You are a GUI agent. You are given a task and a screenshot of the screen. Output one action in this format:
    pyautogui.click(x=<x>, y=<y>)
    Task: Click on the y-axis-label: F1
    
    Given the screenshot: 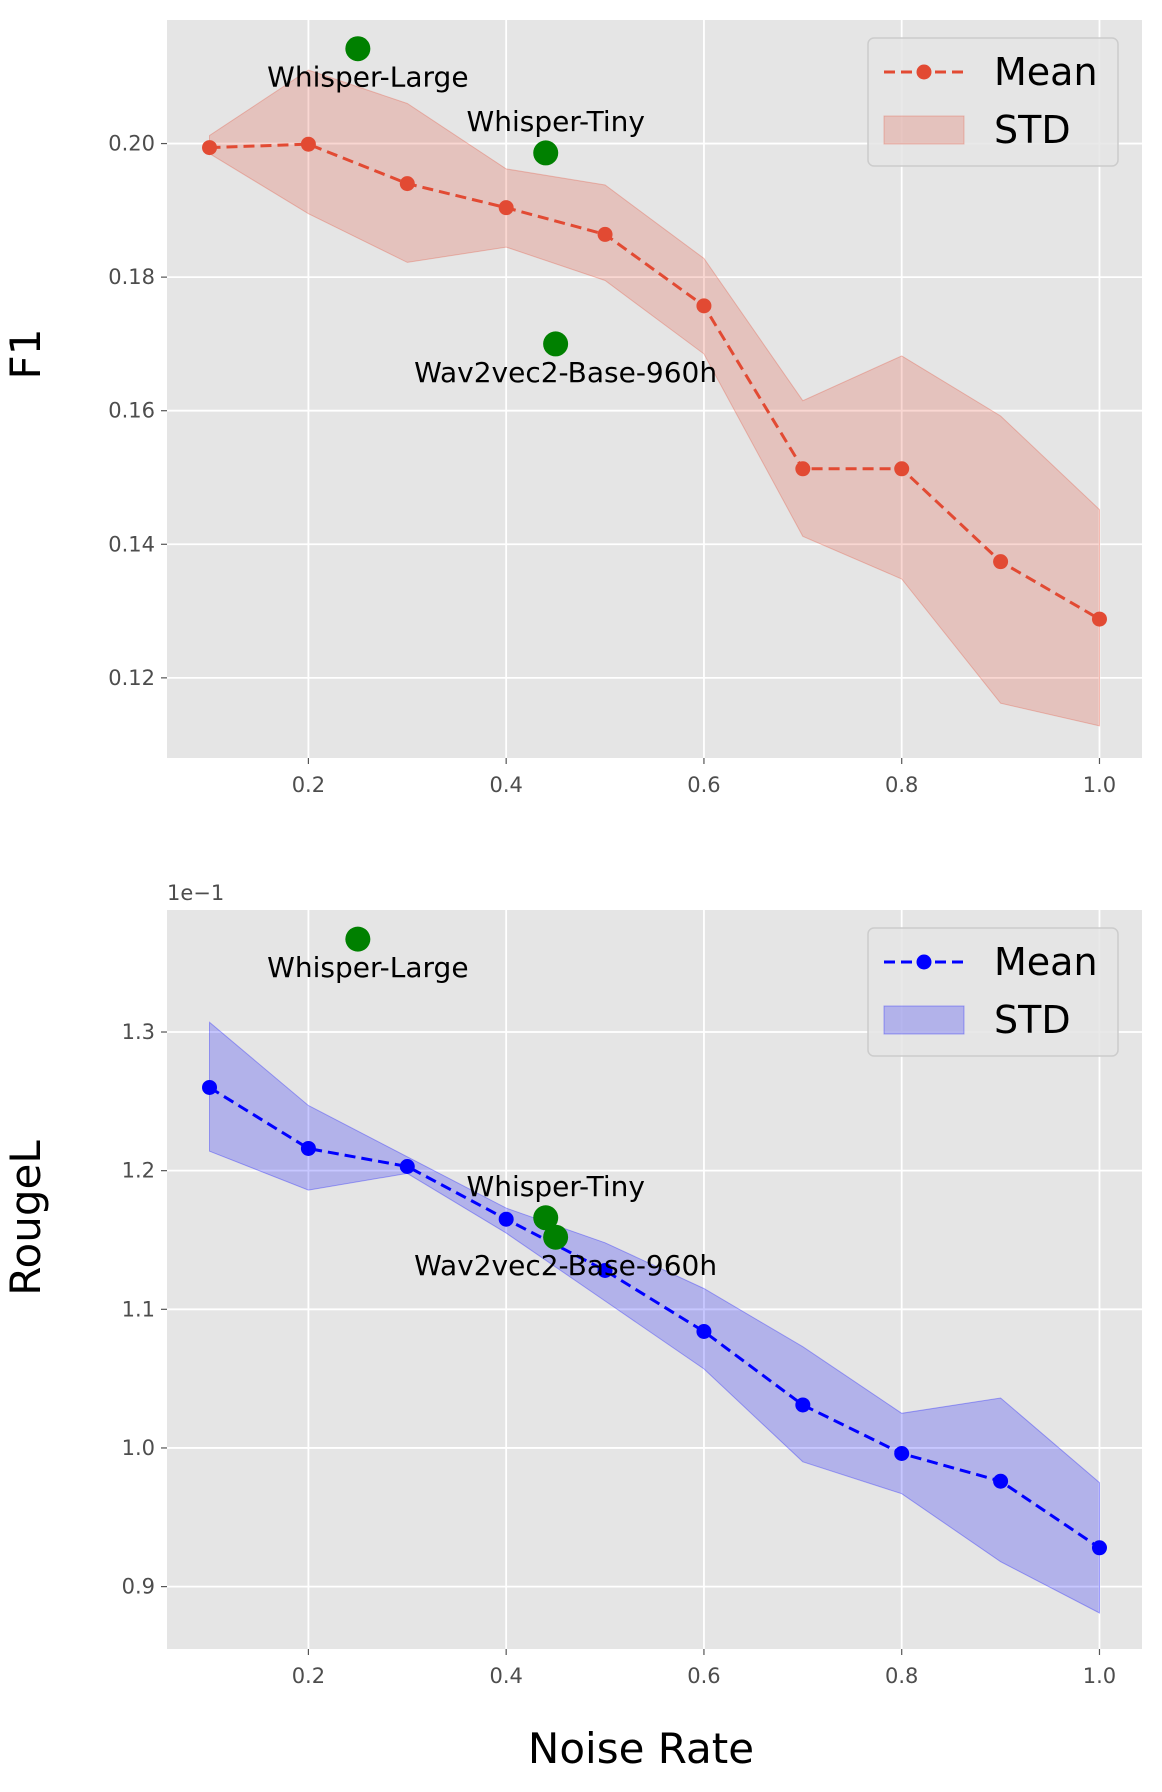 What is the action you would take?
    pyautogui.click(x=25, y=354)
    